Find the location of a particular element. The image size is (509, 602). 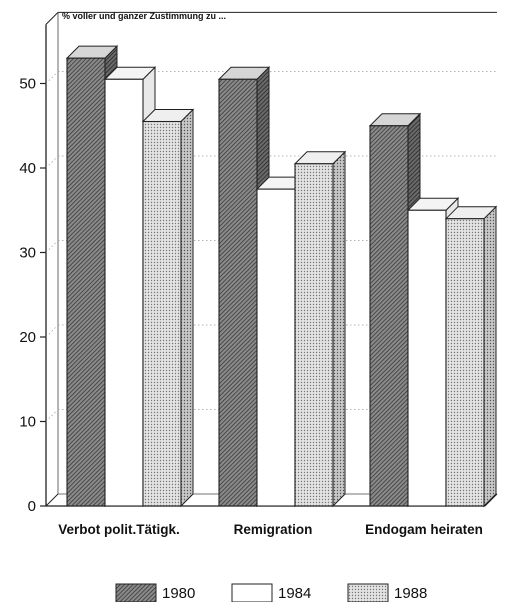

legend: 1980 1984 1988 is located at coordinates (271, 592).